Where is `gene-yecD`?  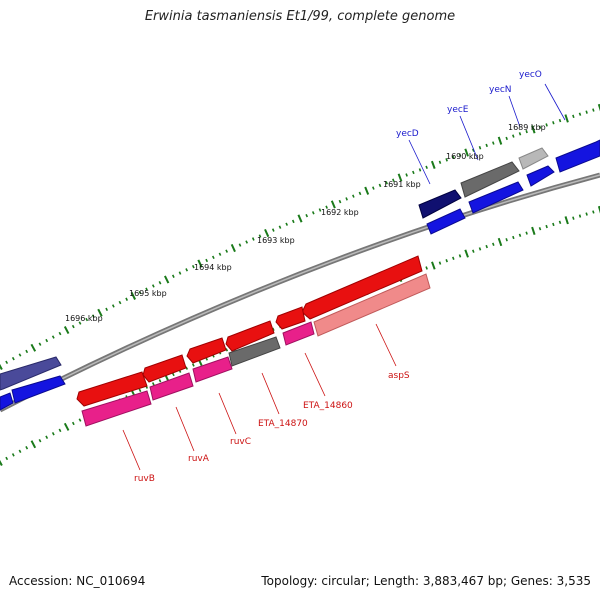 gene-yecD is located at coordinates (440, 204).